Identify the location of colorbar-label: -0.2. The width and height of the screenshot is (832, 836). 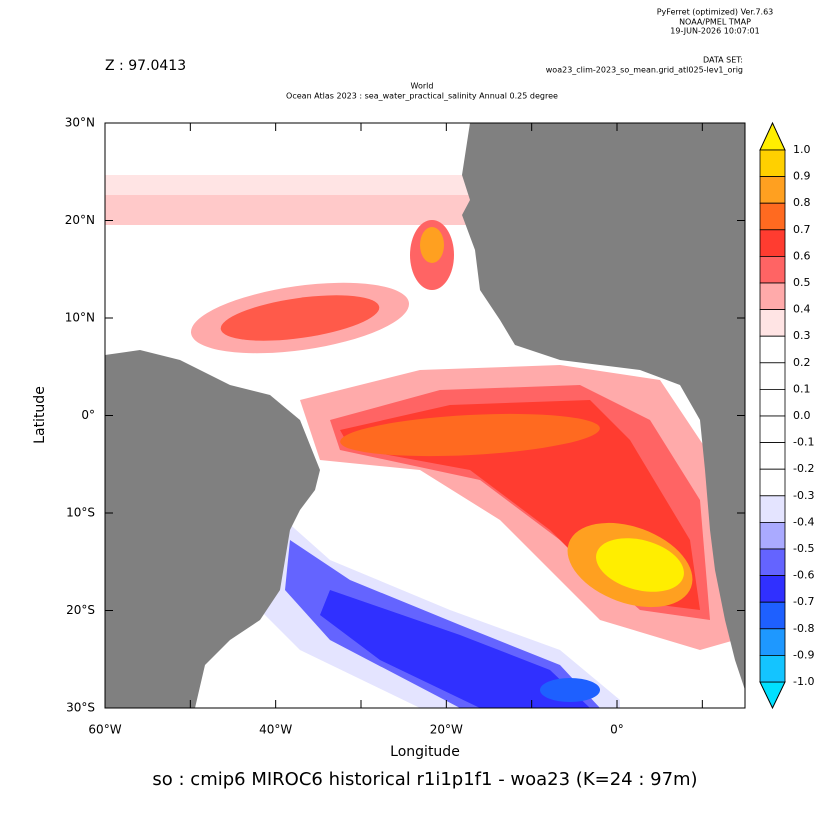
(803, 468).